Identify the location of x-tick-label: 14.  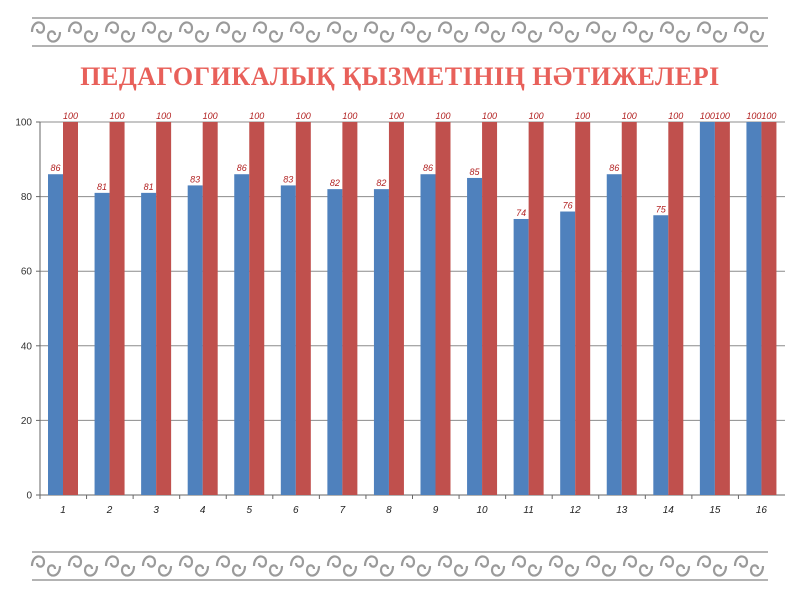
(669, 510).